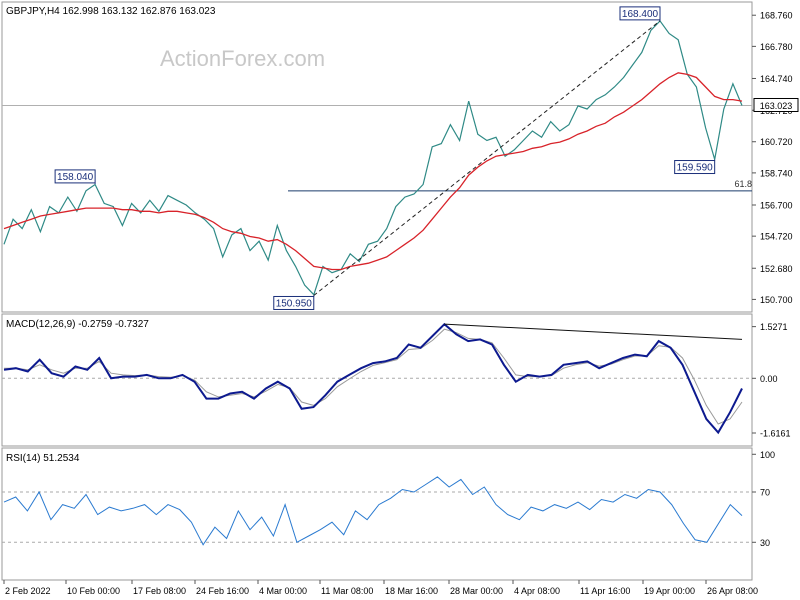 This screenshot has width=800, height=600. I want to click on price-y-tick-label: 168.760, so click(776, 16).